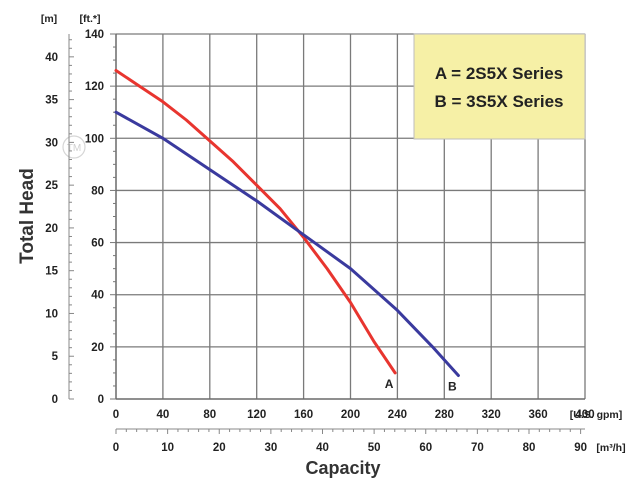 This screenshot has width=635, height=482. I want to click on y-tick-label: 40, so click(97, 296).